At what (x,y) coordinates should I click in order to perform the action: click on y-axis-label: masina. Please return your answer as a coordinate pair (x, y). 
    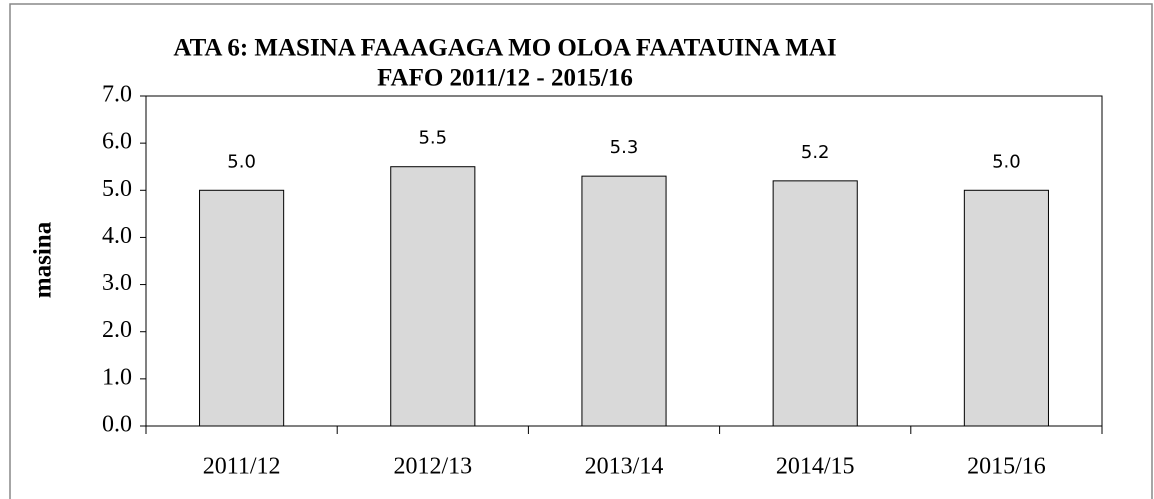
    Looking at the image, I should click on (43, 259).